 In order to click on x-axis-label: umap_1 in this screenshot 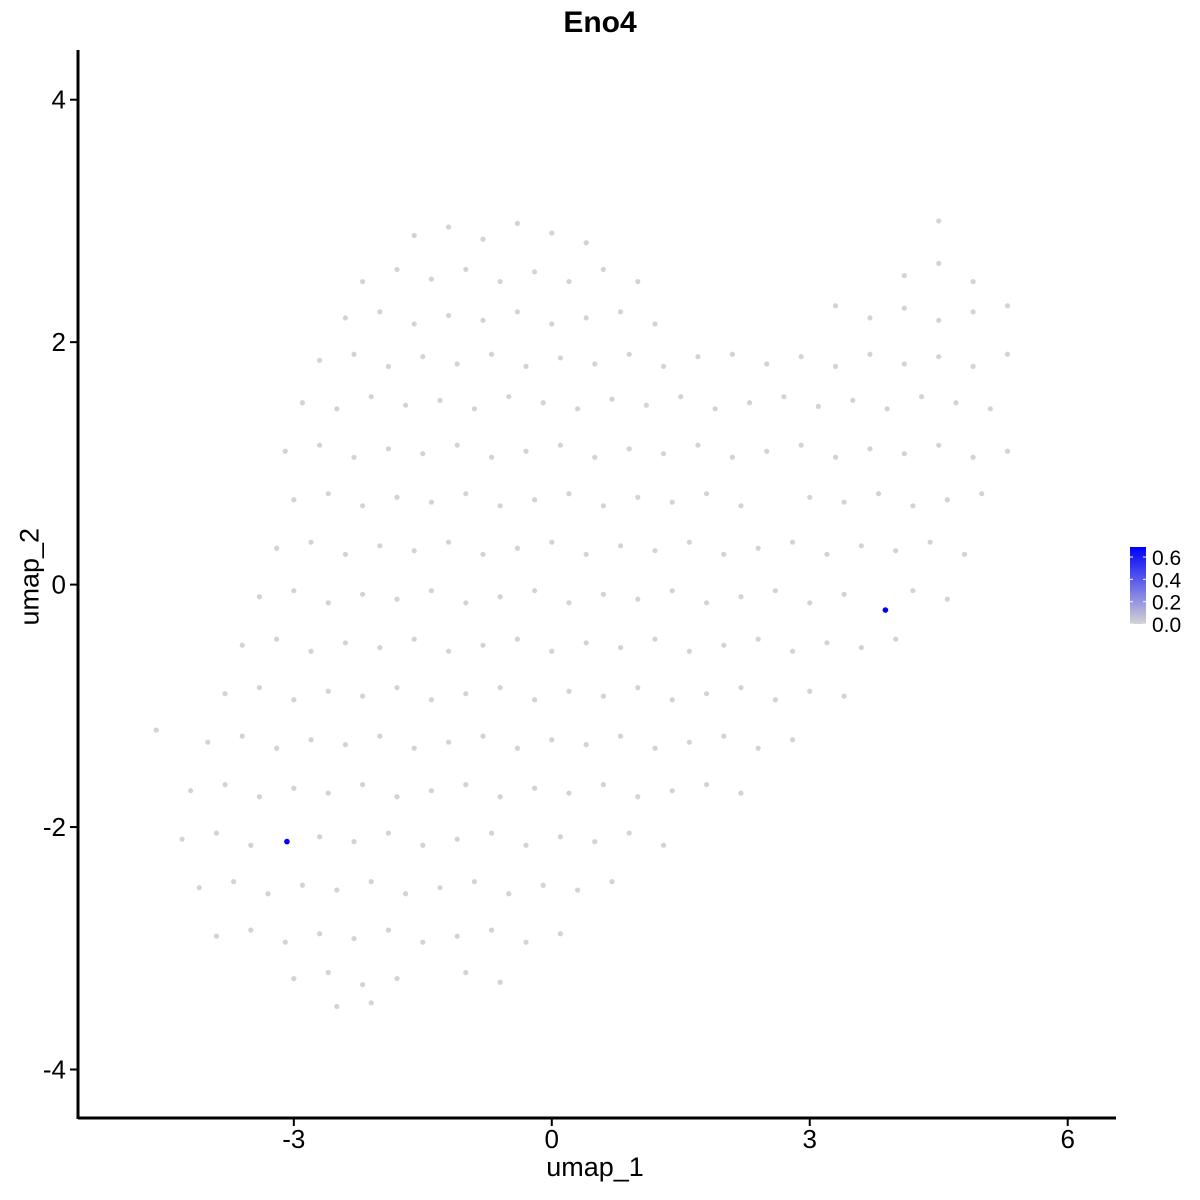, I will do `click(595, 1167)`.